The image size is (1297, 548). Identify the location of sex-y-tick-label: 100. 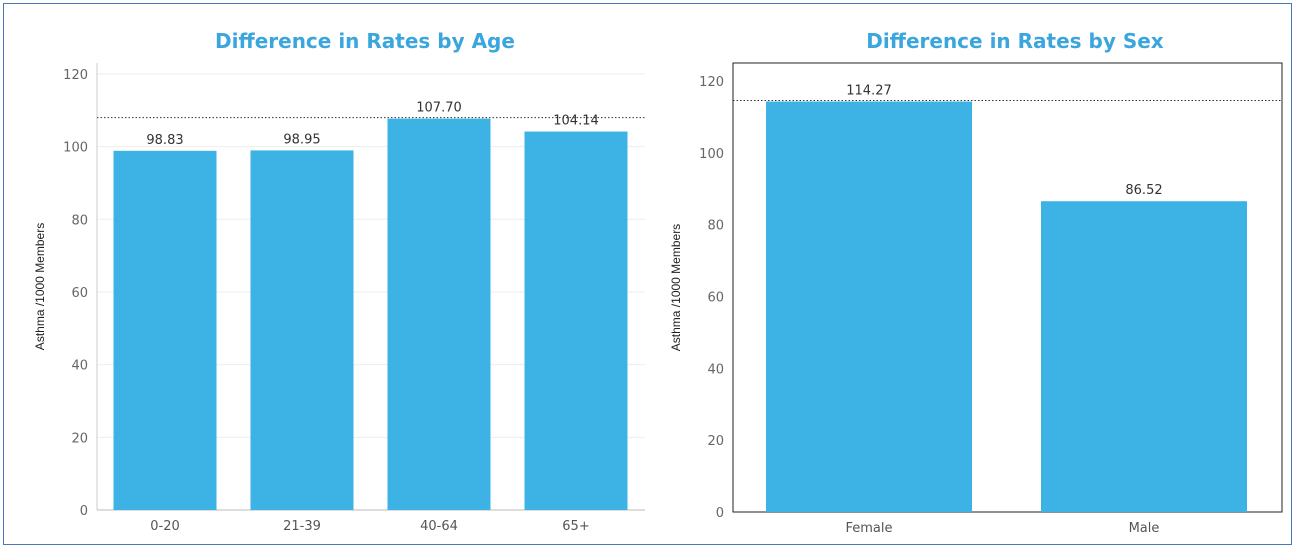
(711, 154).